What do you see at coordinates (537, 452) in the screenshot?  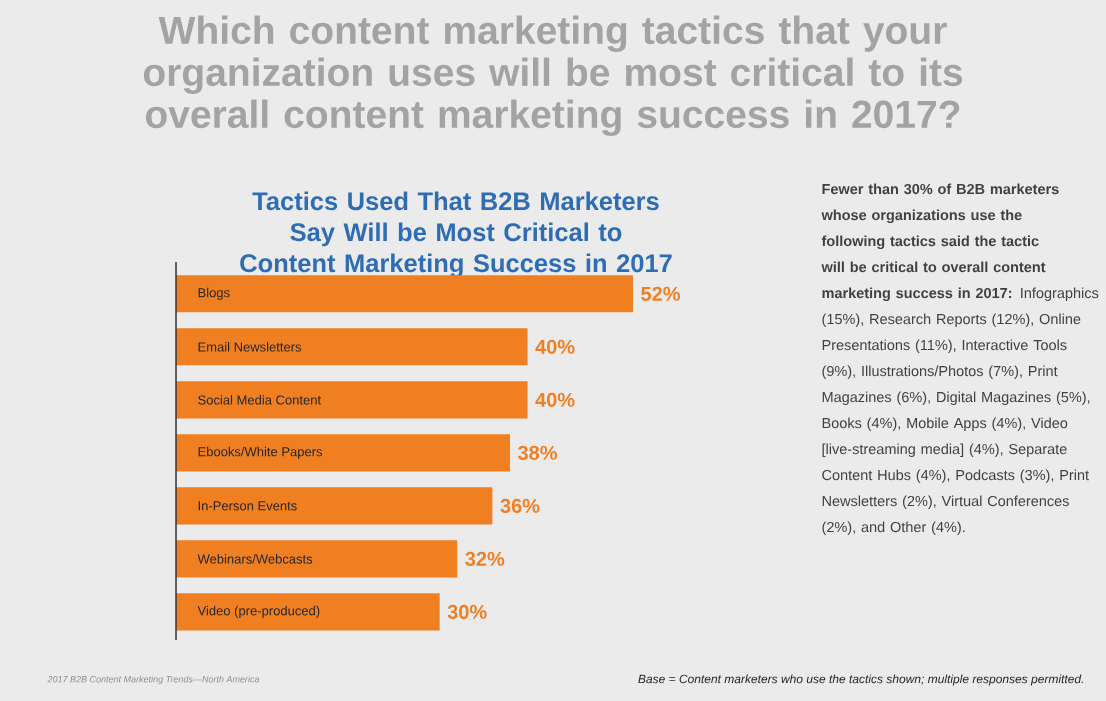 I see `data-label: 38%` at bounding box center [537, 452].